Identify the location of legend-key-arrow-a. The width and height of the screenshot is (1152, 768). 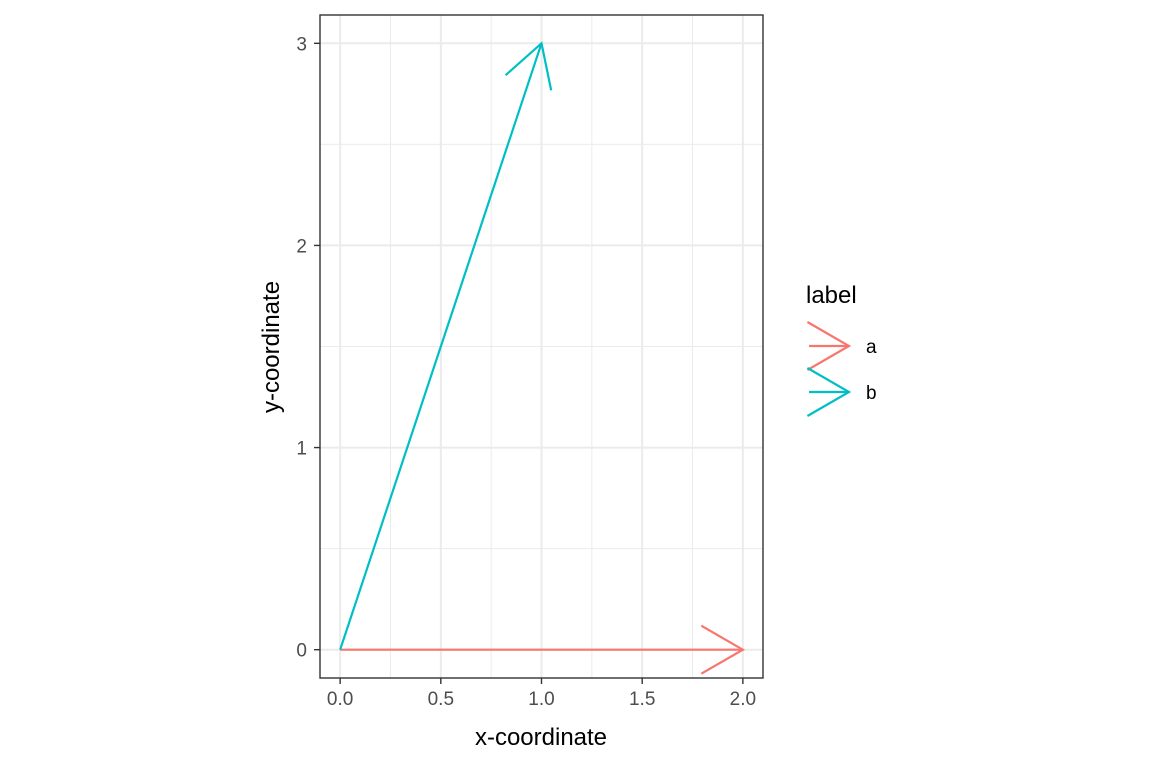
(829, 346).